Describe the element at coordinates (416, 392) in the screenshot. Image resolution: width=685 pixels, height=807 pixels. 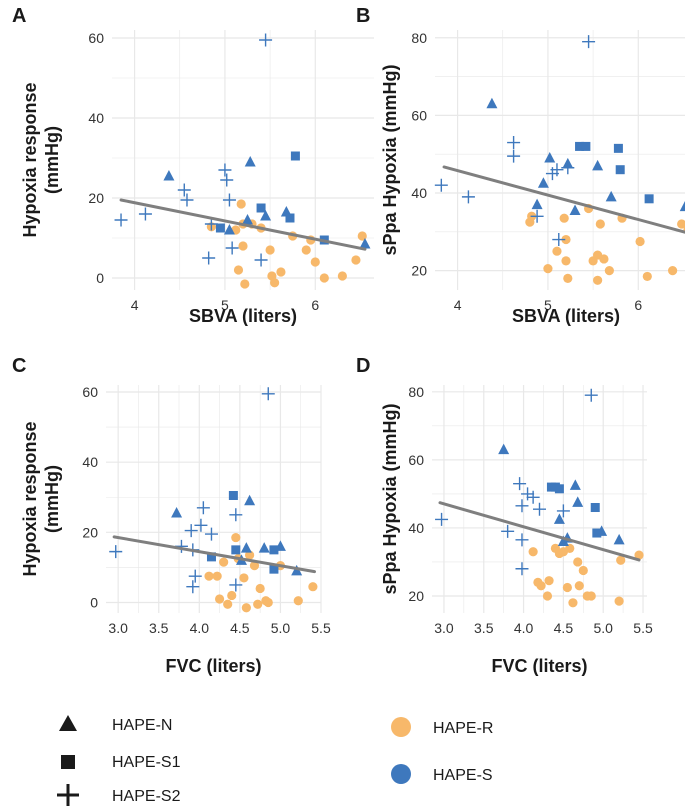
I see `y-tick-label: 80` at that location.